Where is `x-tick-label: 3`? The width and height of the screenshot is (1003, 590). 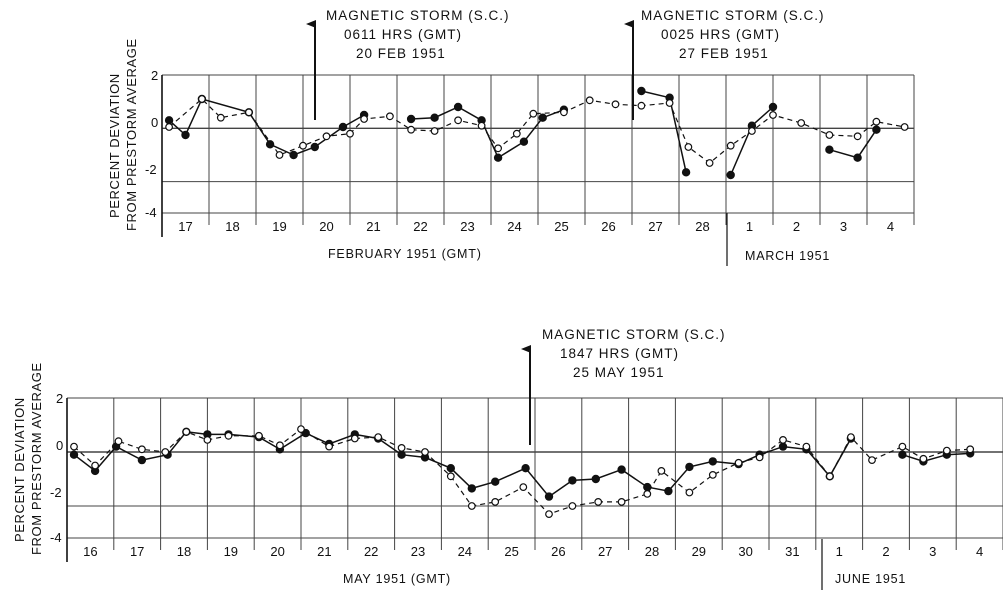 x-tick-label: 3 is located at coordinates (932, 551).